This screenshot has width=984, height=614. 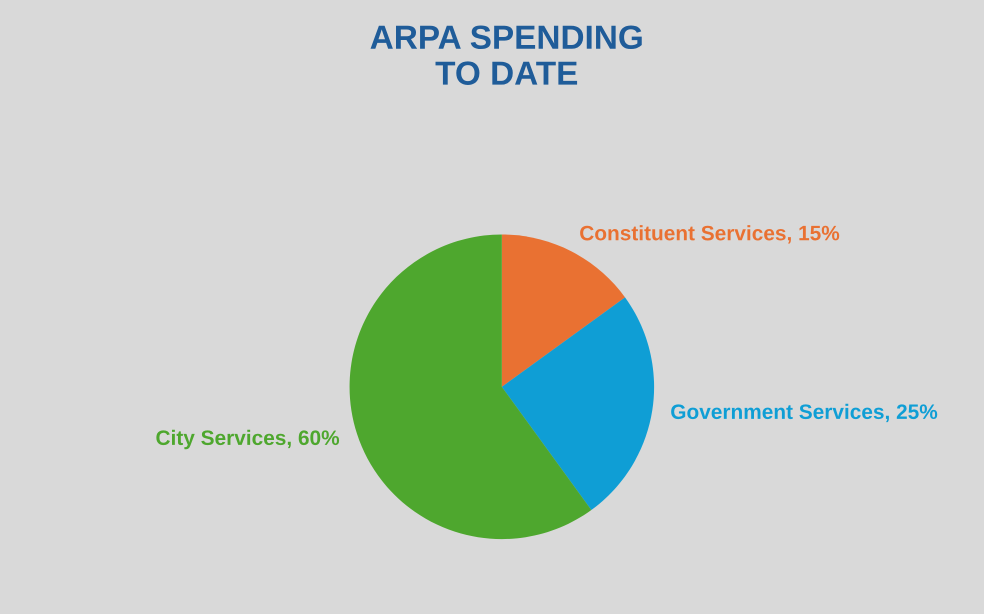 What do you see at coordinates (710, 234) in the screenshot?
I see `slice-label: Constituent Services, 15%` at bounding box center [710, 234].